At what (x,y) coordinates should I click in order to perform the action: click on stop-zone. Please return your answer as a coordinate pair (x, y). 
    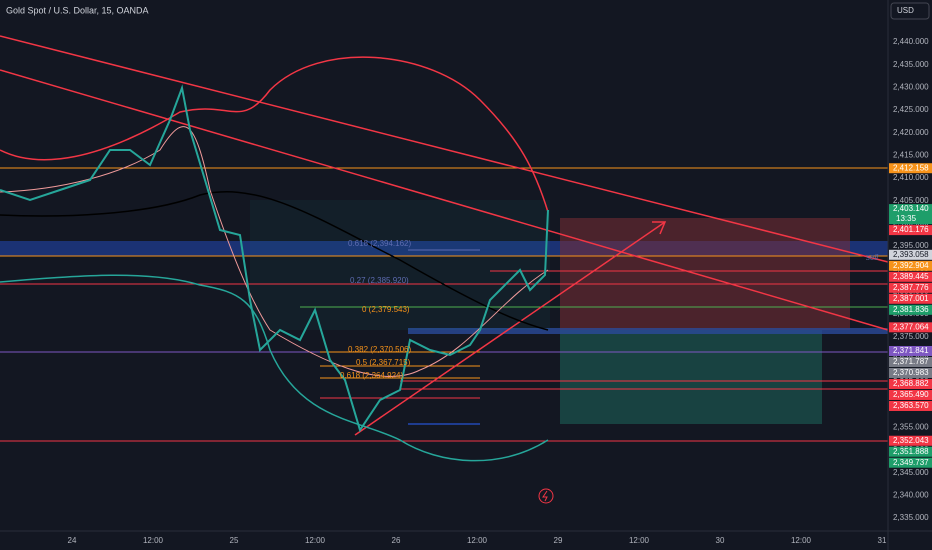
    Looking at the image, I should click on (705, 274).